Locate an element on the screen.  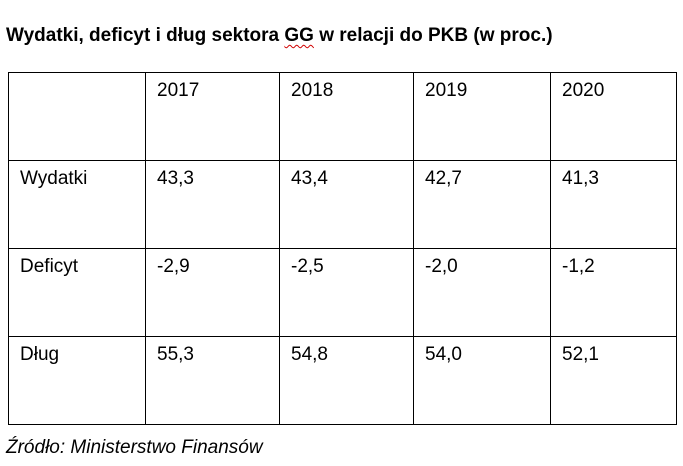
table-cell: -2,5 is located at coordinates (346, 292).